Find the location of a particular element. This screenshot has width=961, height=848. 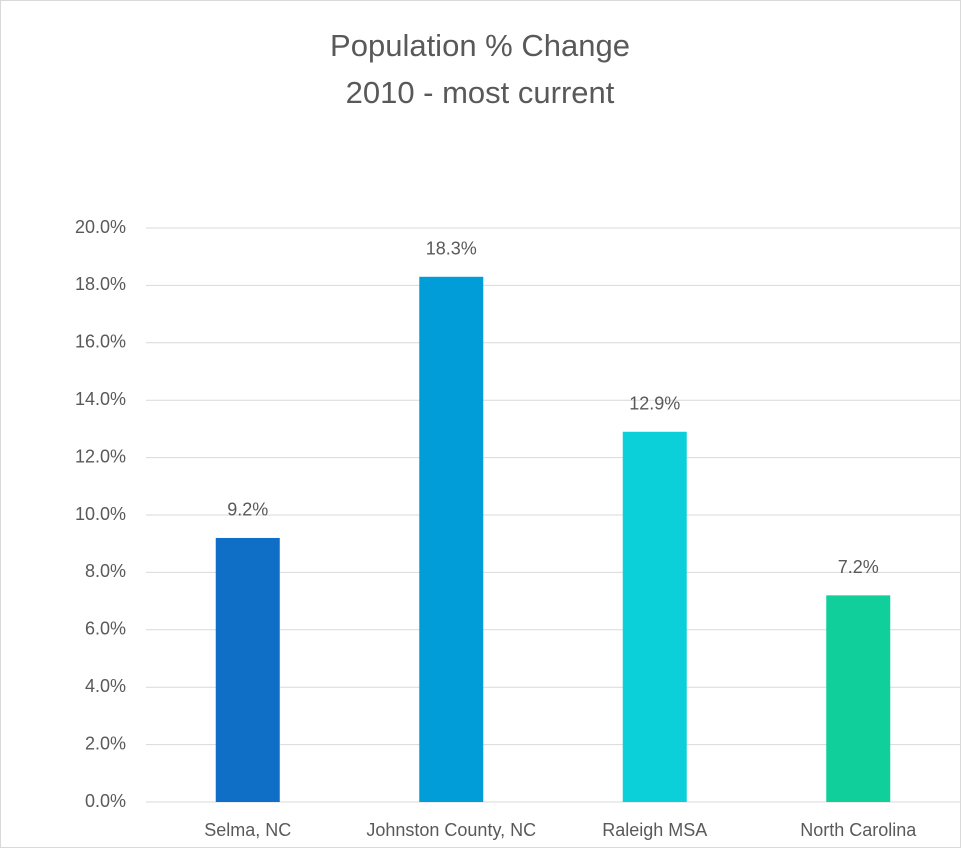

chart-title: Population % Change is located at coordinates (480, 45).